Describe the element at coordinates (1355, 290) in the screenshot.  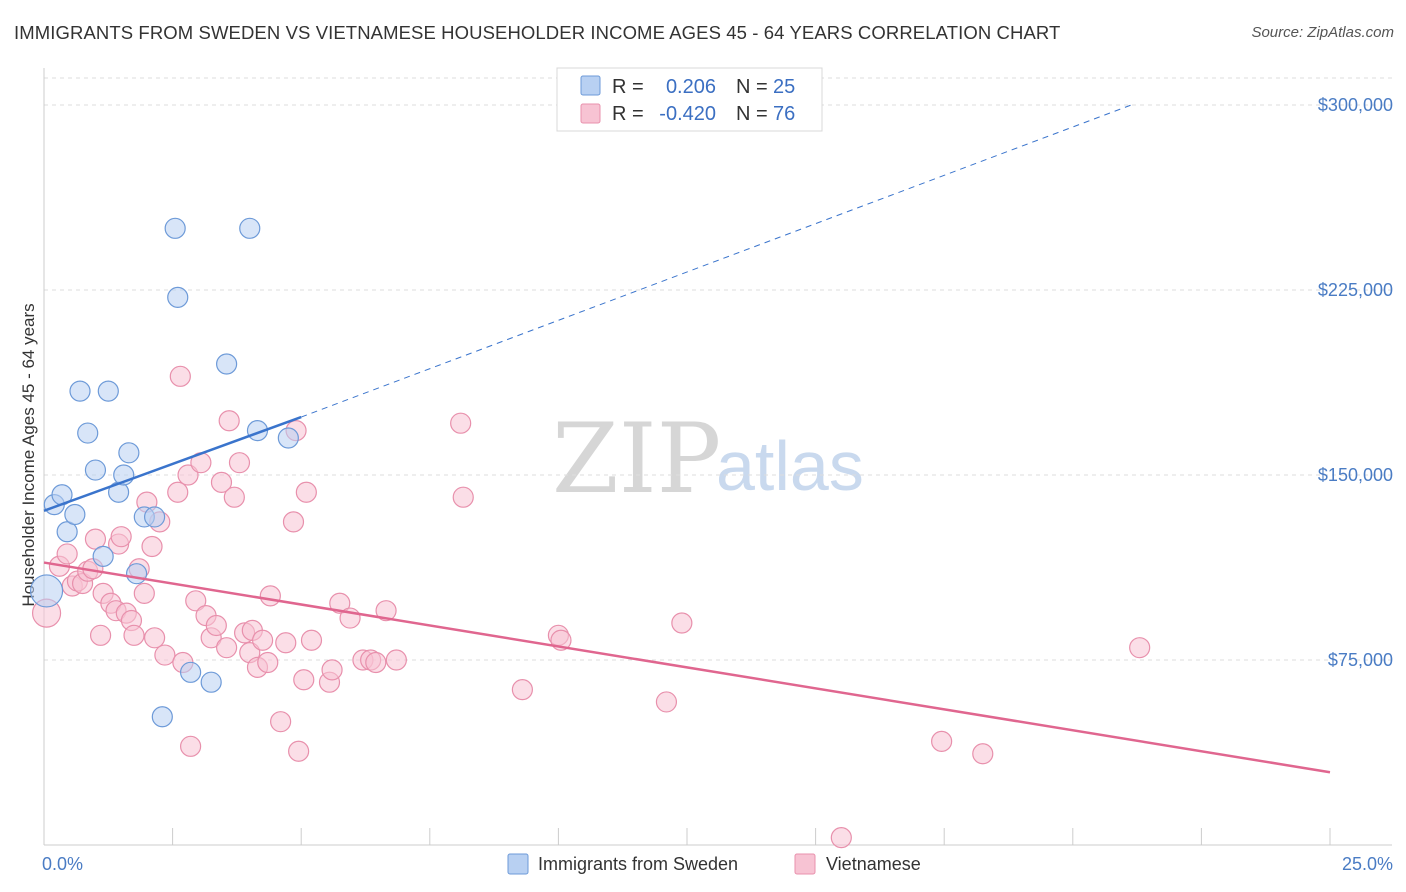
I see `y-tick-label-225000: $225,000` at that location.